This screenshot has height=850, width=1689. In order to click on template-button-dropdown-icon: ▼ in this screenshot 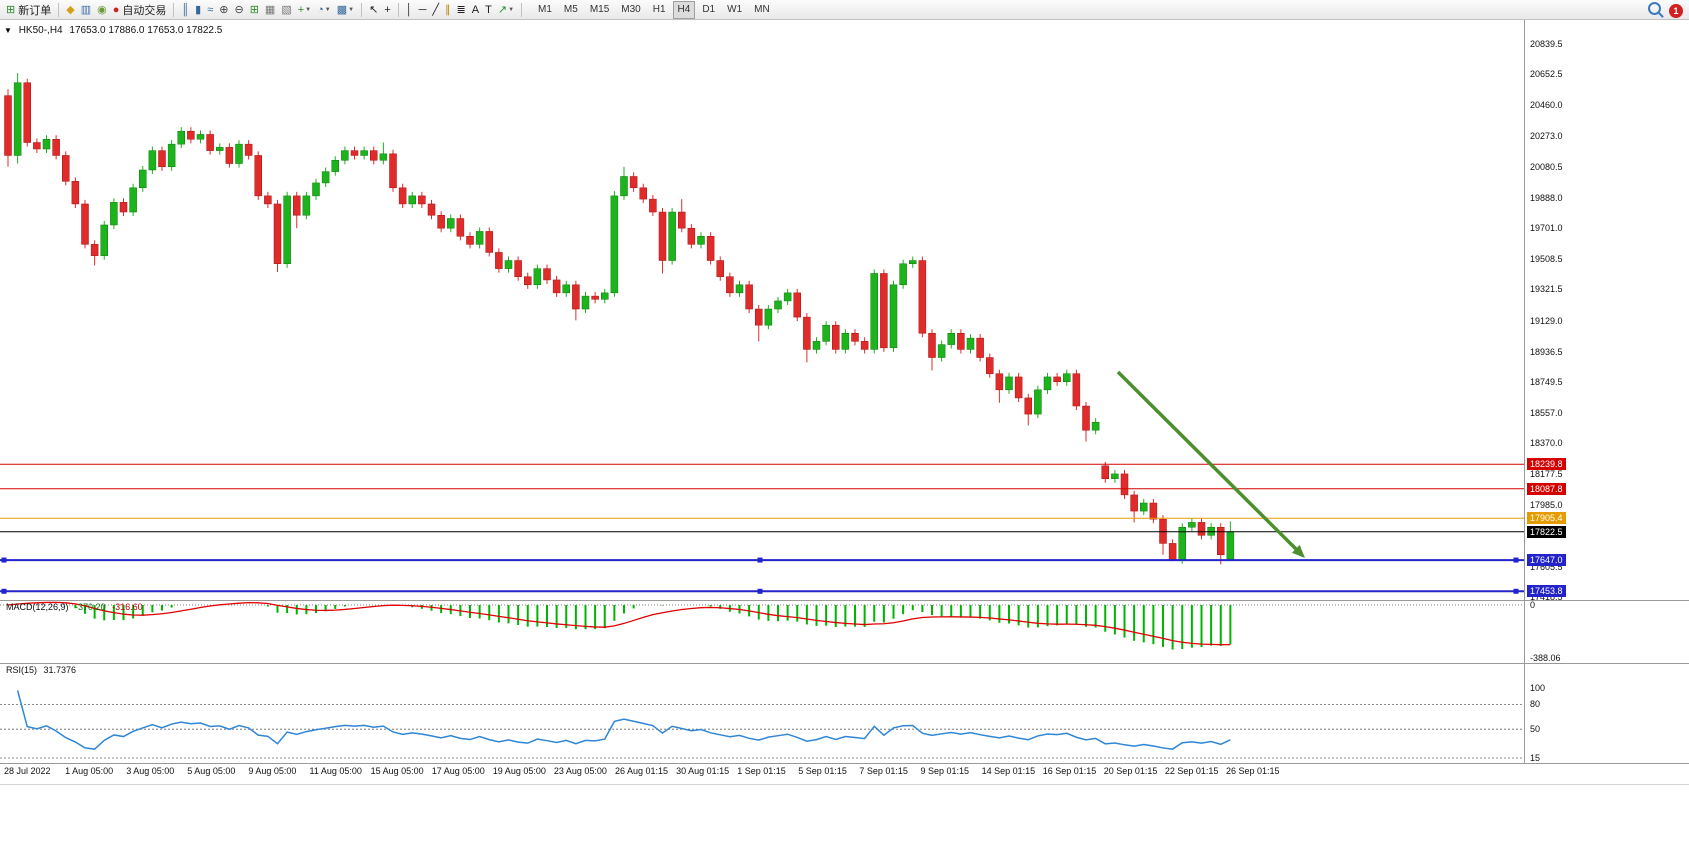, I will do `click(351, 9)`.